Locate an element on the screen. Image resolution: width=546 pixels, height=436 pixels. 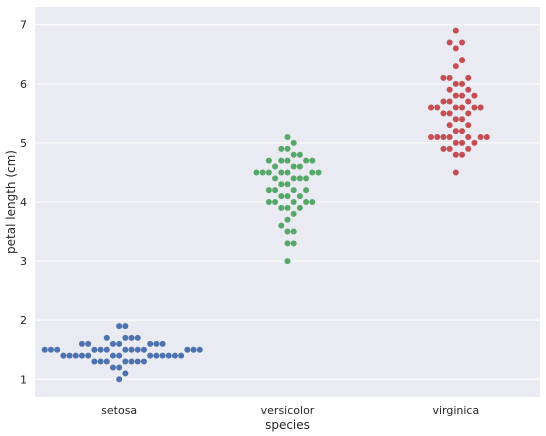
y-tick-label-6: 6 is located at coordinates (23, 84).